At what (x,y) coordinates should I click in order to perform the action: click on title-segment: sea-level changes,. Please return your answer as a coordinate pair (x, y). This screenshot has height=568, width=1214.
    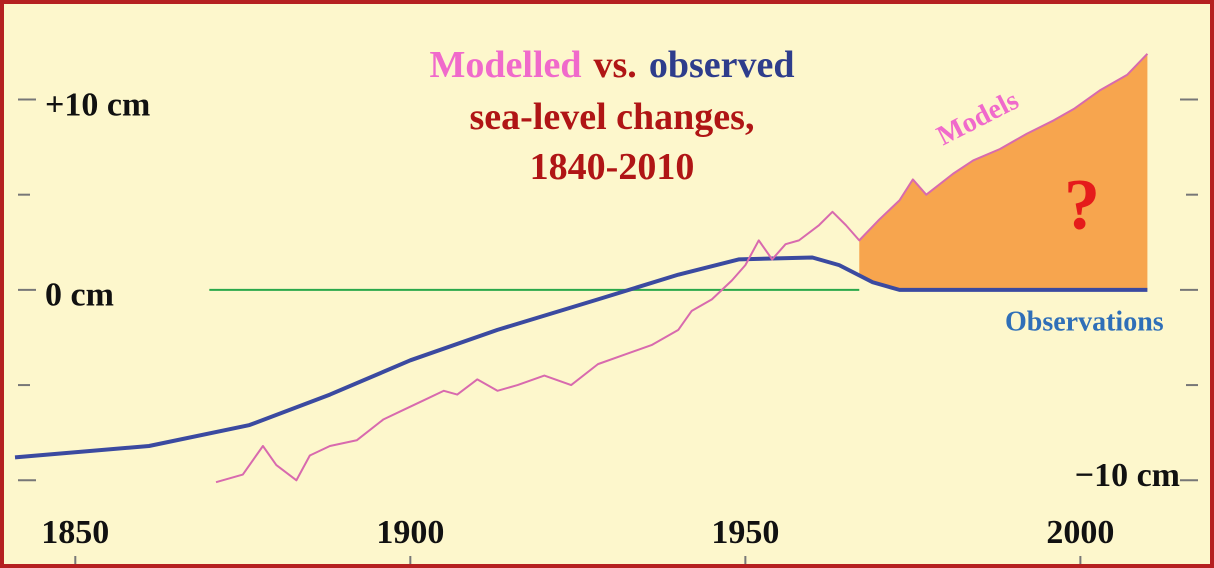
    Looking at the image, I should click on (612, 117).